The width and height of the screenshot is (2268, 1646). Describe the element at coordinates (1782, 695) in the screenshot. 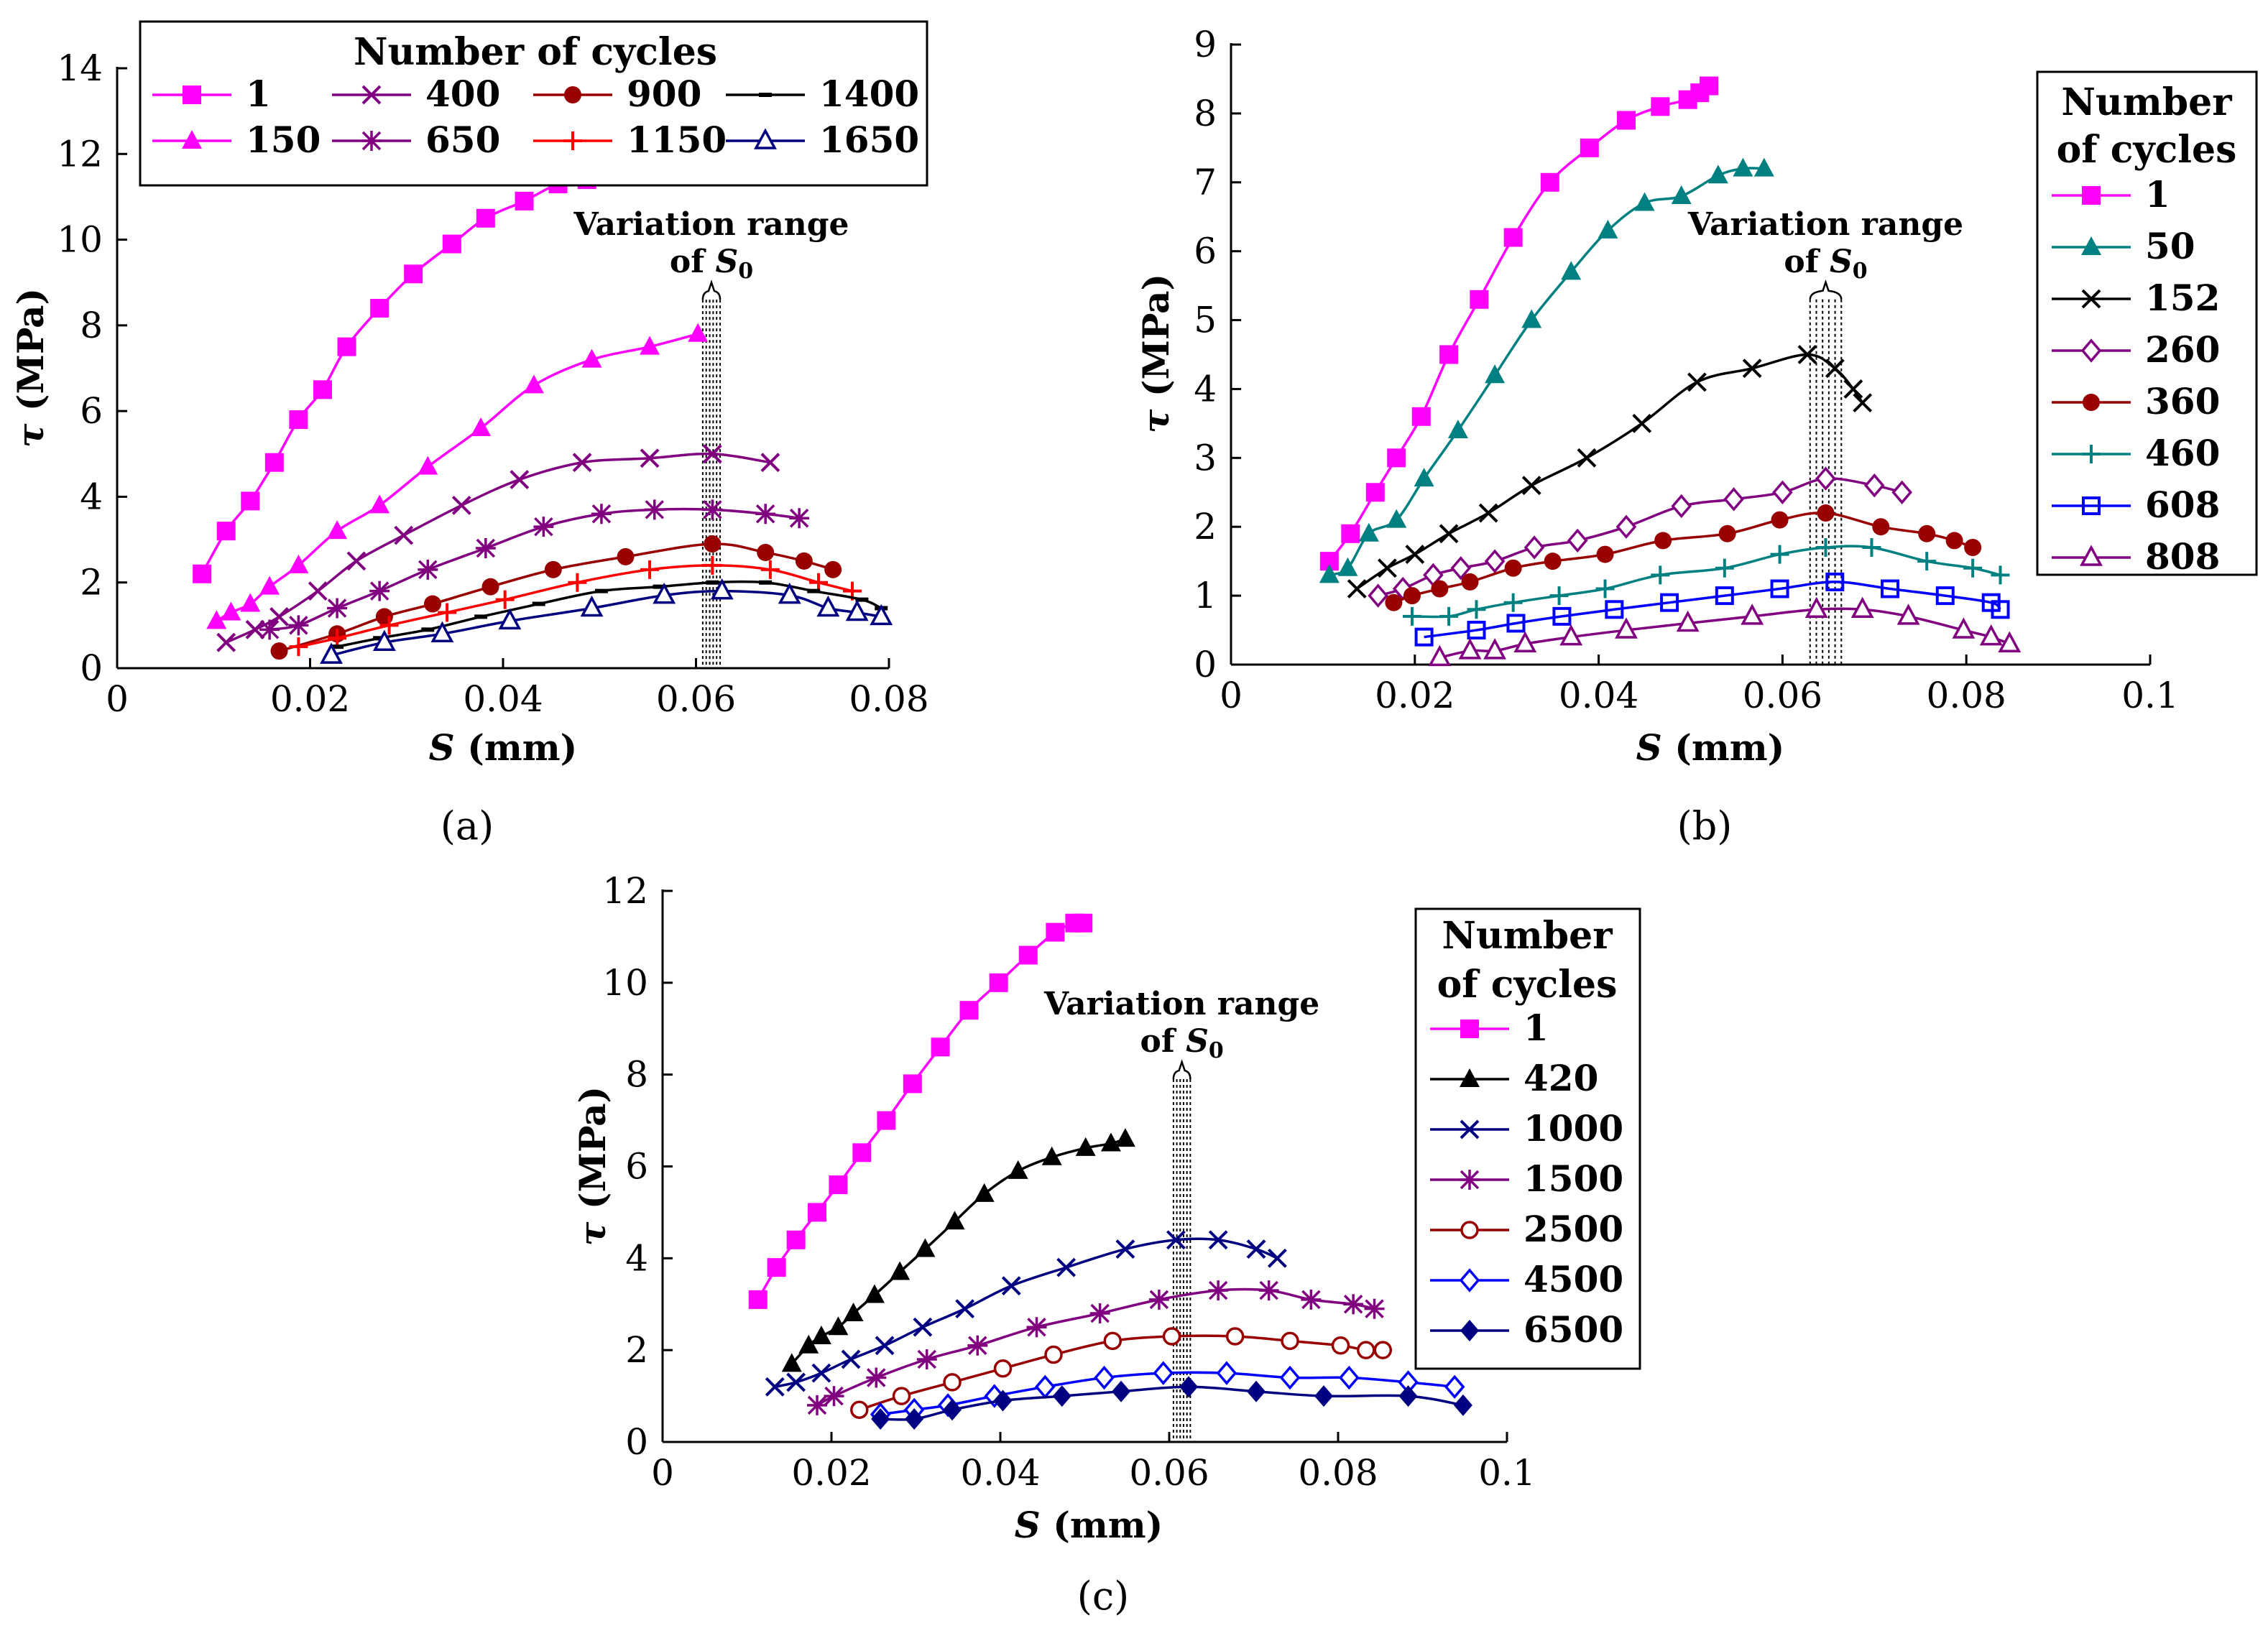

I see `x-tick-label: 0.06` at that location.